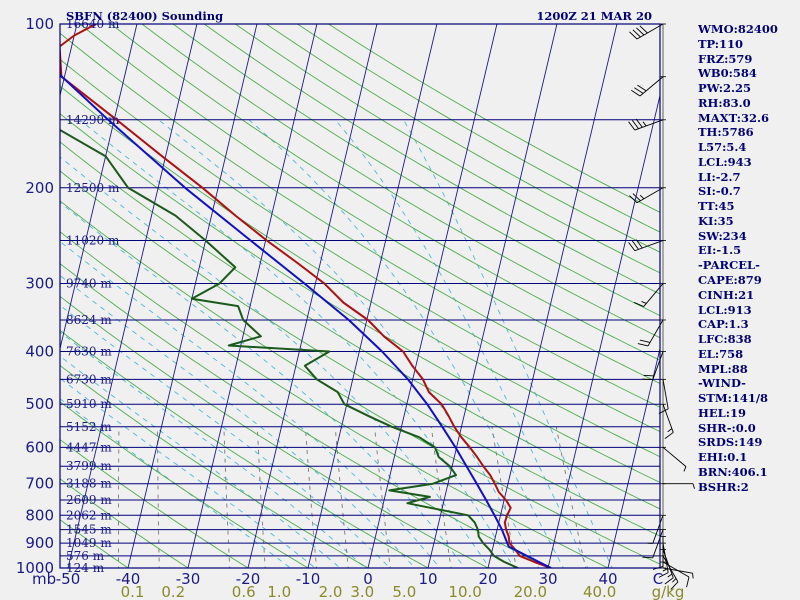 This screenshot has height=600, width=800. Describe the element at coordinates (39, 543) in the screenshot. I see `pressure-tick-label: 900` at that location.